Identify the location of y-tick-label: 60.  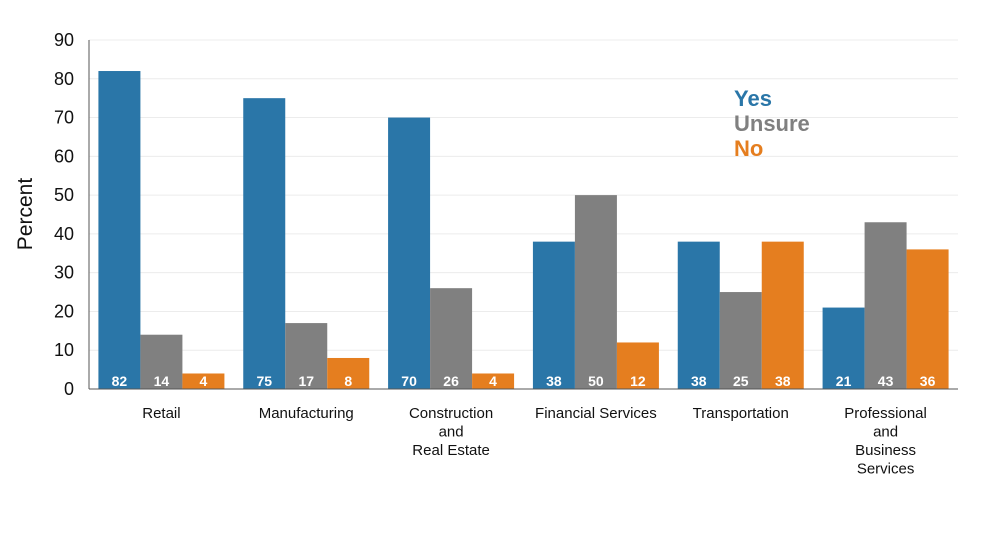
(64, 156).